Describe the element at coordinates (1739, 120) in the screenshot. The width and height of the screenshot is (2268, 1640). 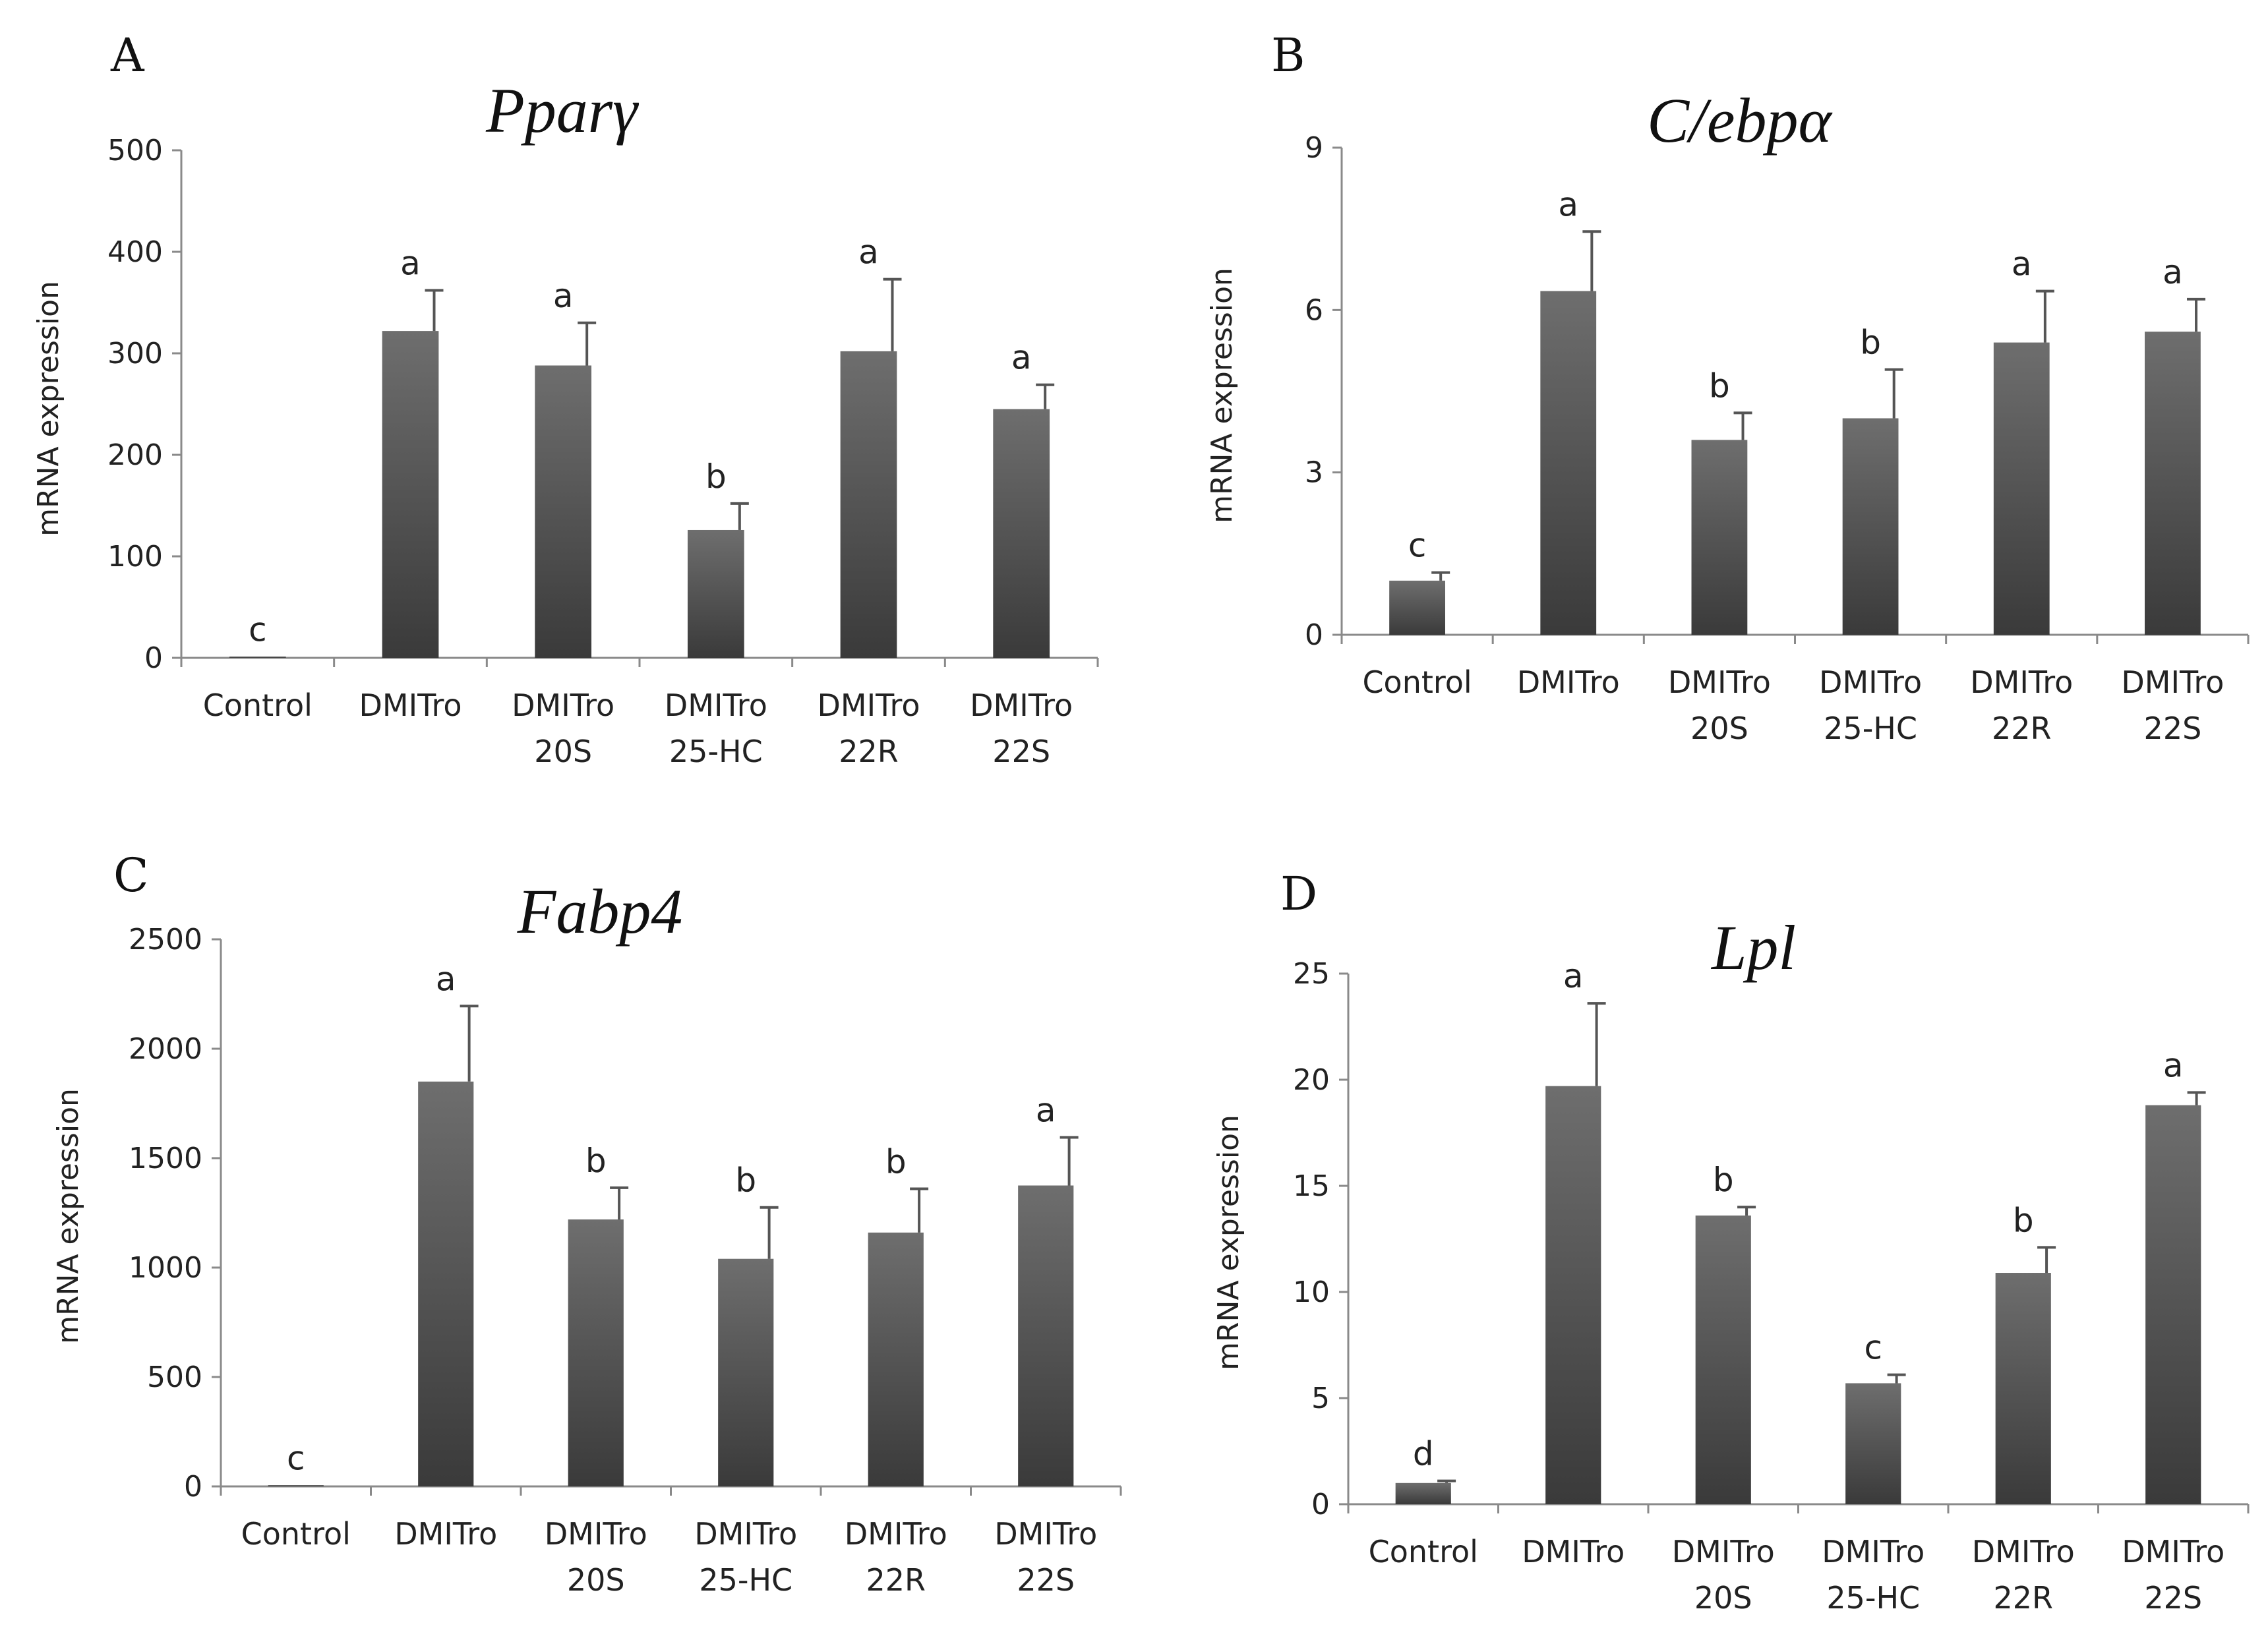
I see `chart-title-b: C/ebpα` at that location.